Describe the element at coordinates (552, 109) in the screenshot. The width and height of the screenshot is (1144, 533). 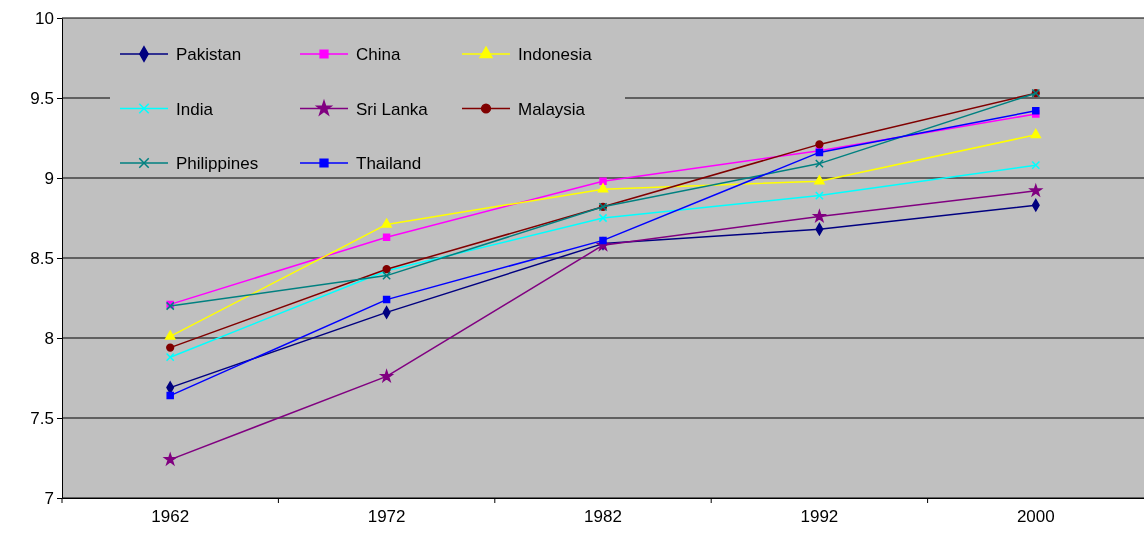
I see `legend-label: Malaysia` at that location.